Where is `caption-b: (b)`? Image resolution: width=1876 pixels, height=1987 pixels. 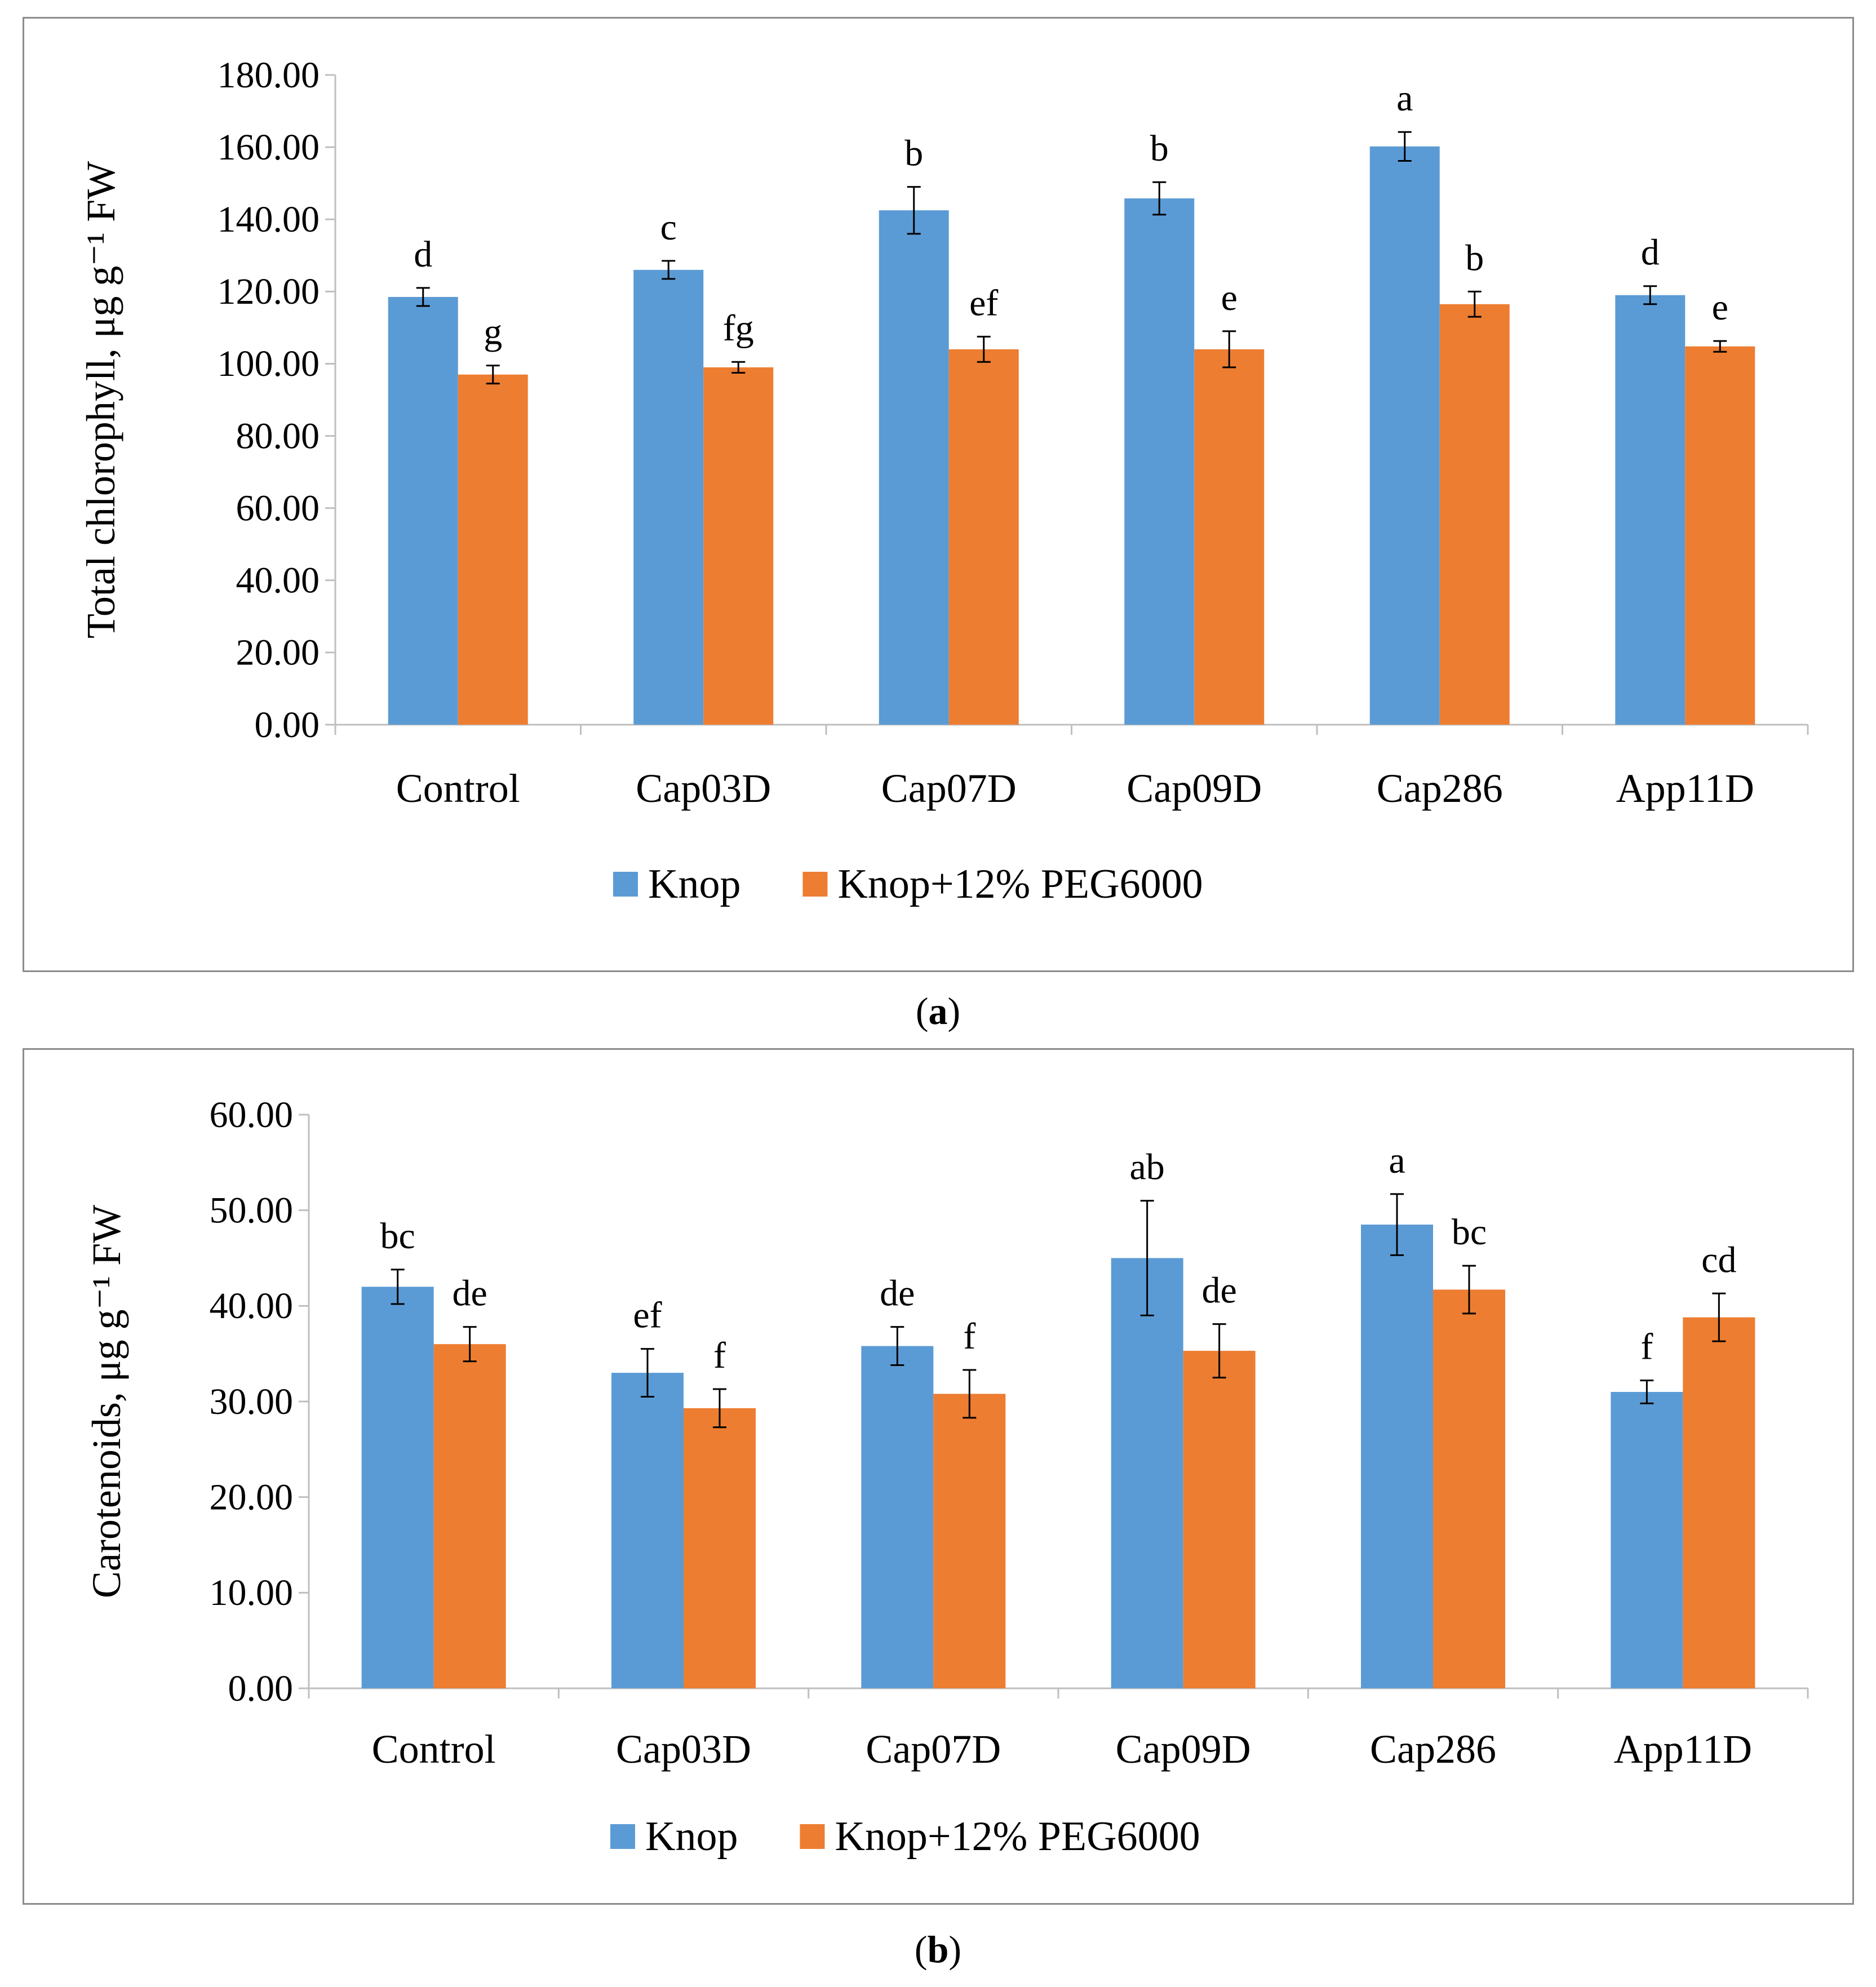 caption-b: (b) is located at coordinates (938, 1949).